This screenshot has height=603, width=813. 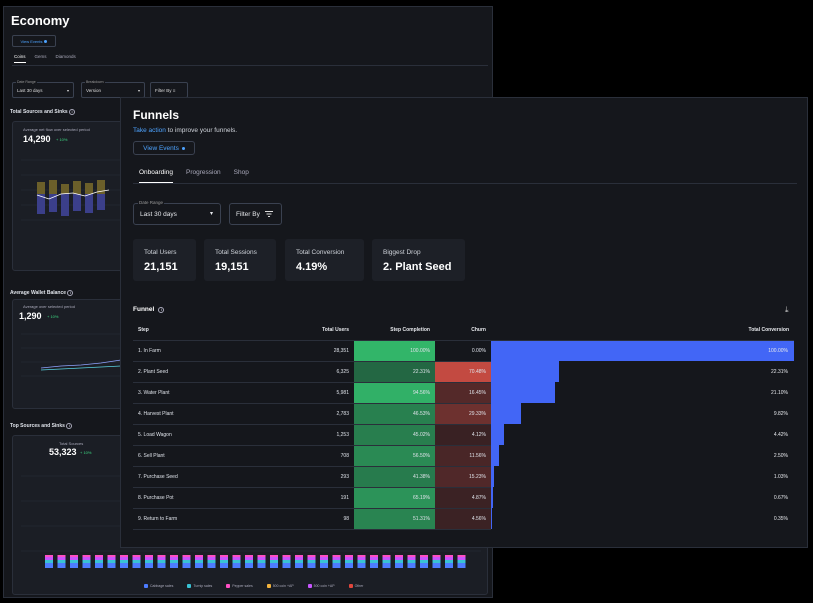 I want to click on economy-sec2-chart, so click(x=71, y=355).